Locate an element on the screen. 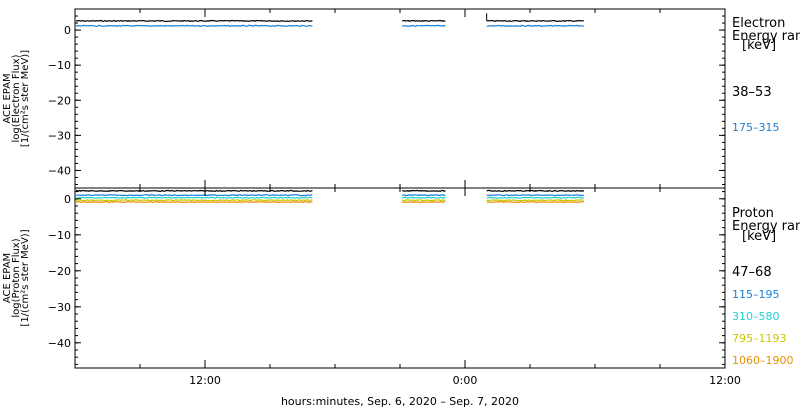 This screenshot has width=800, height=410. electron-ytick-label: −40 is located at coordinates (59, 170).